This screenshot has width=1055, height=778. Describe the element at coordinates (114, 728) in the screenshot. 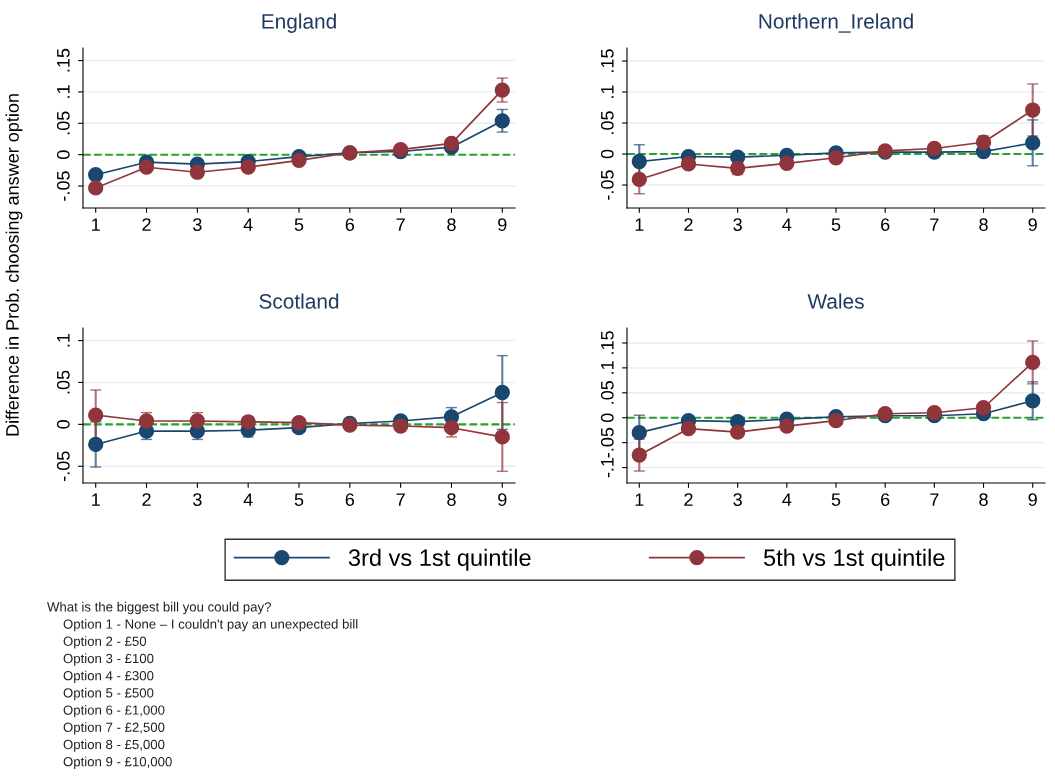

I see `text: Option 7 - £2,500` at that location.